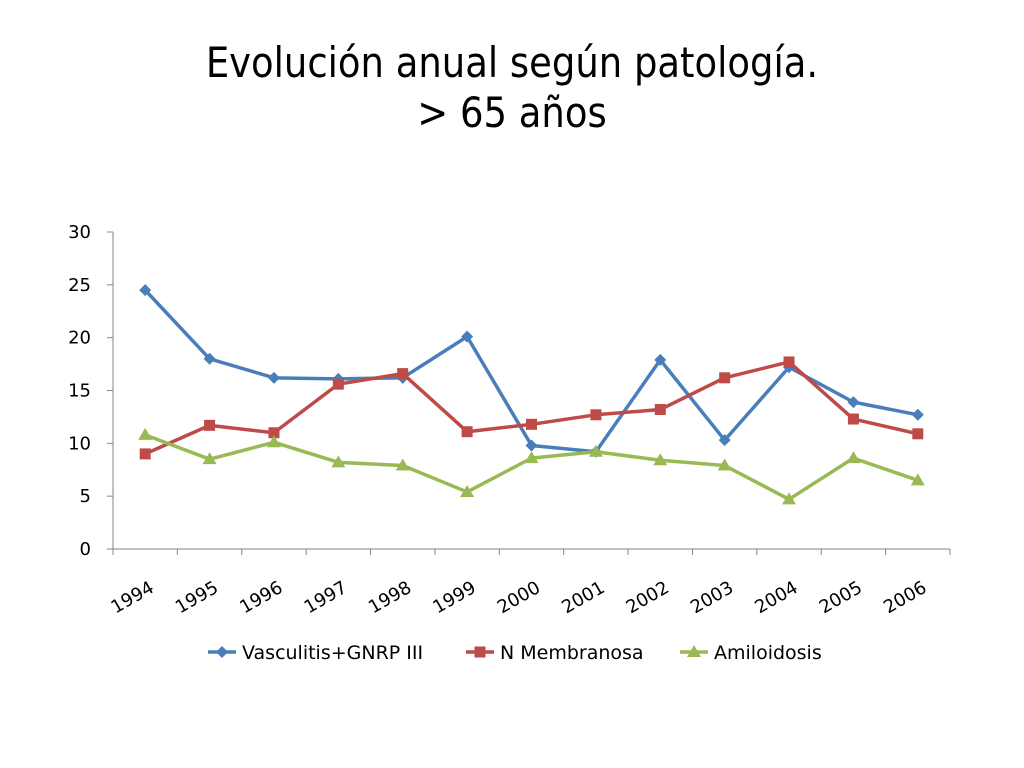 This screenshot has height=768, width=1024. Describe the element at coordinates (79, 285) in the screenshot. I see `y-tick-label: 25` at that location.